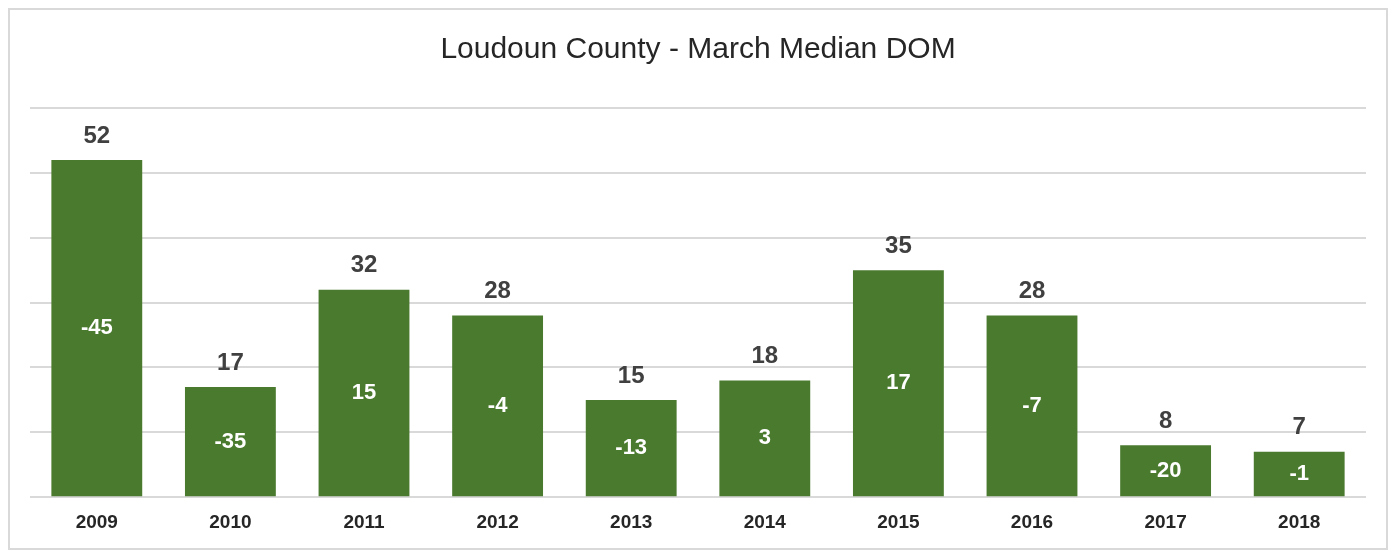  I want to click on x-tick-label: 2011, so click(364, 521).